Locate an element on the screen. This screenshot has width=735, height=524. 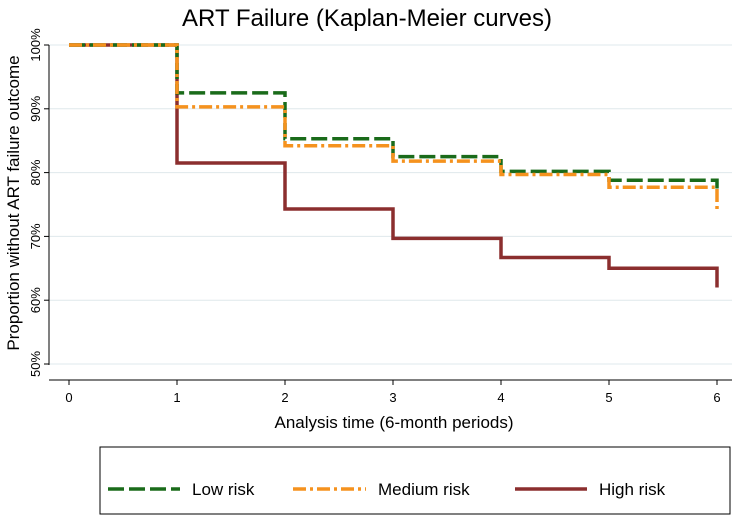
legend-label: Medium risk is located at coordinates (424, 489).